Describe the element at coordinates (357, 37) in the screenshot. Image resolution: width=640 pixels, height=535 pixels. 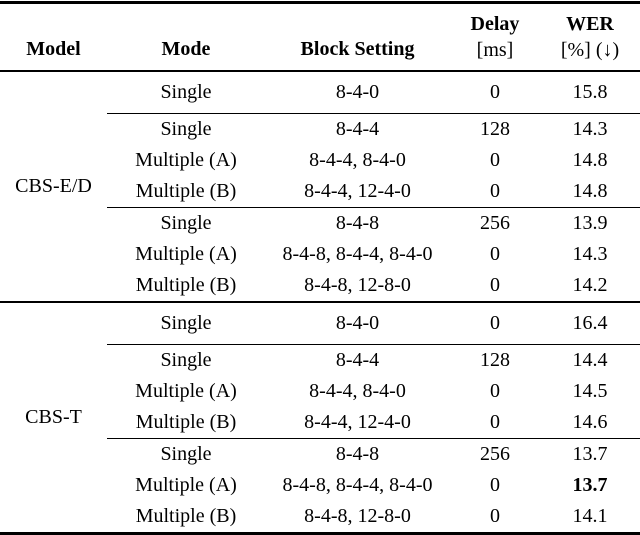
I see `col-header-block-setting: Block Setting` at that location.